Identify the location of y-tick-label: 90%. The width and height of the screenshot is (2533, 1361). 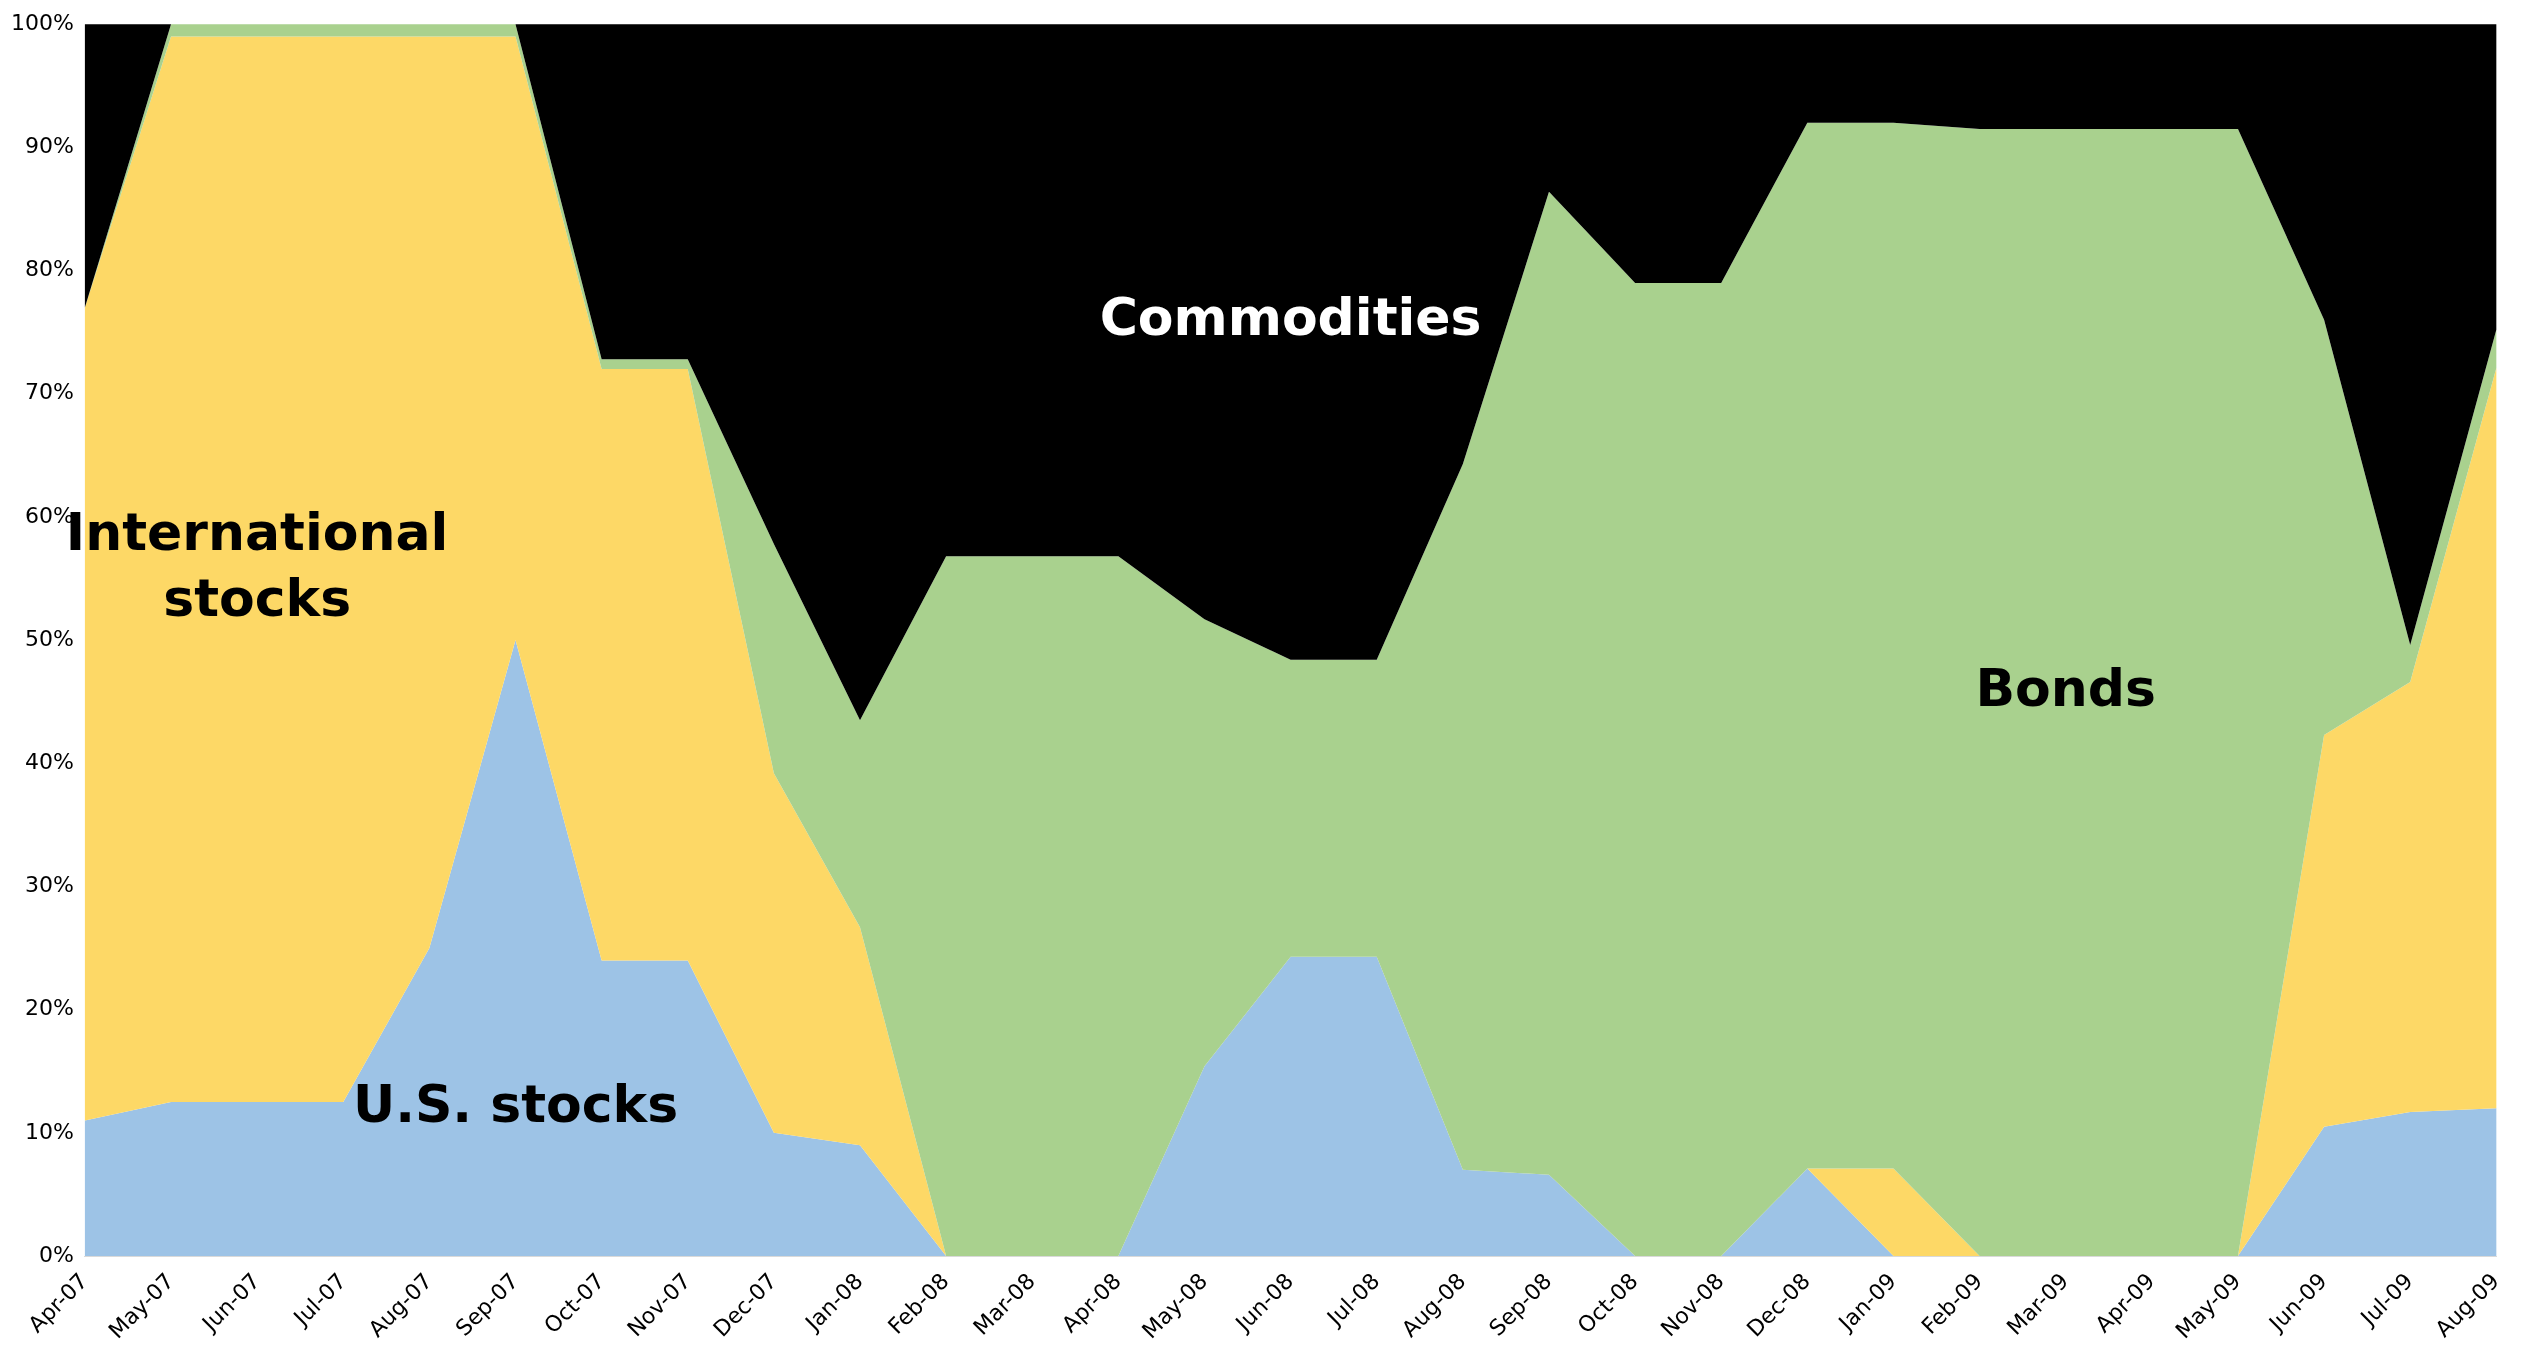
(49, 146).